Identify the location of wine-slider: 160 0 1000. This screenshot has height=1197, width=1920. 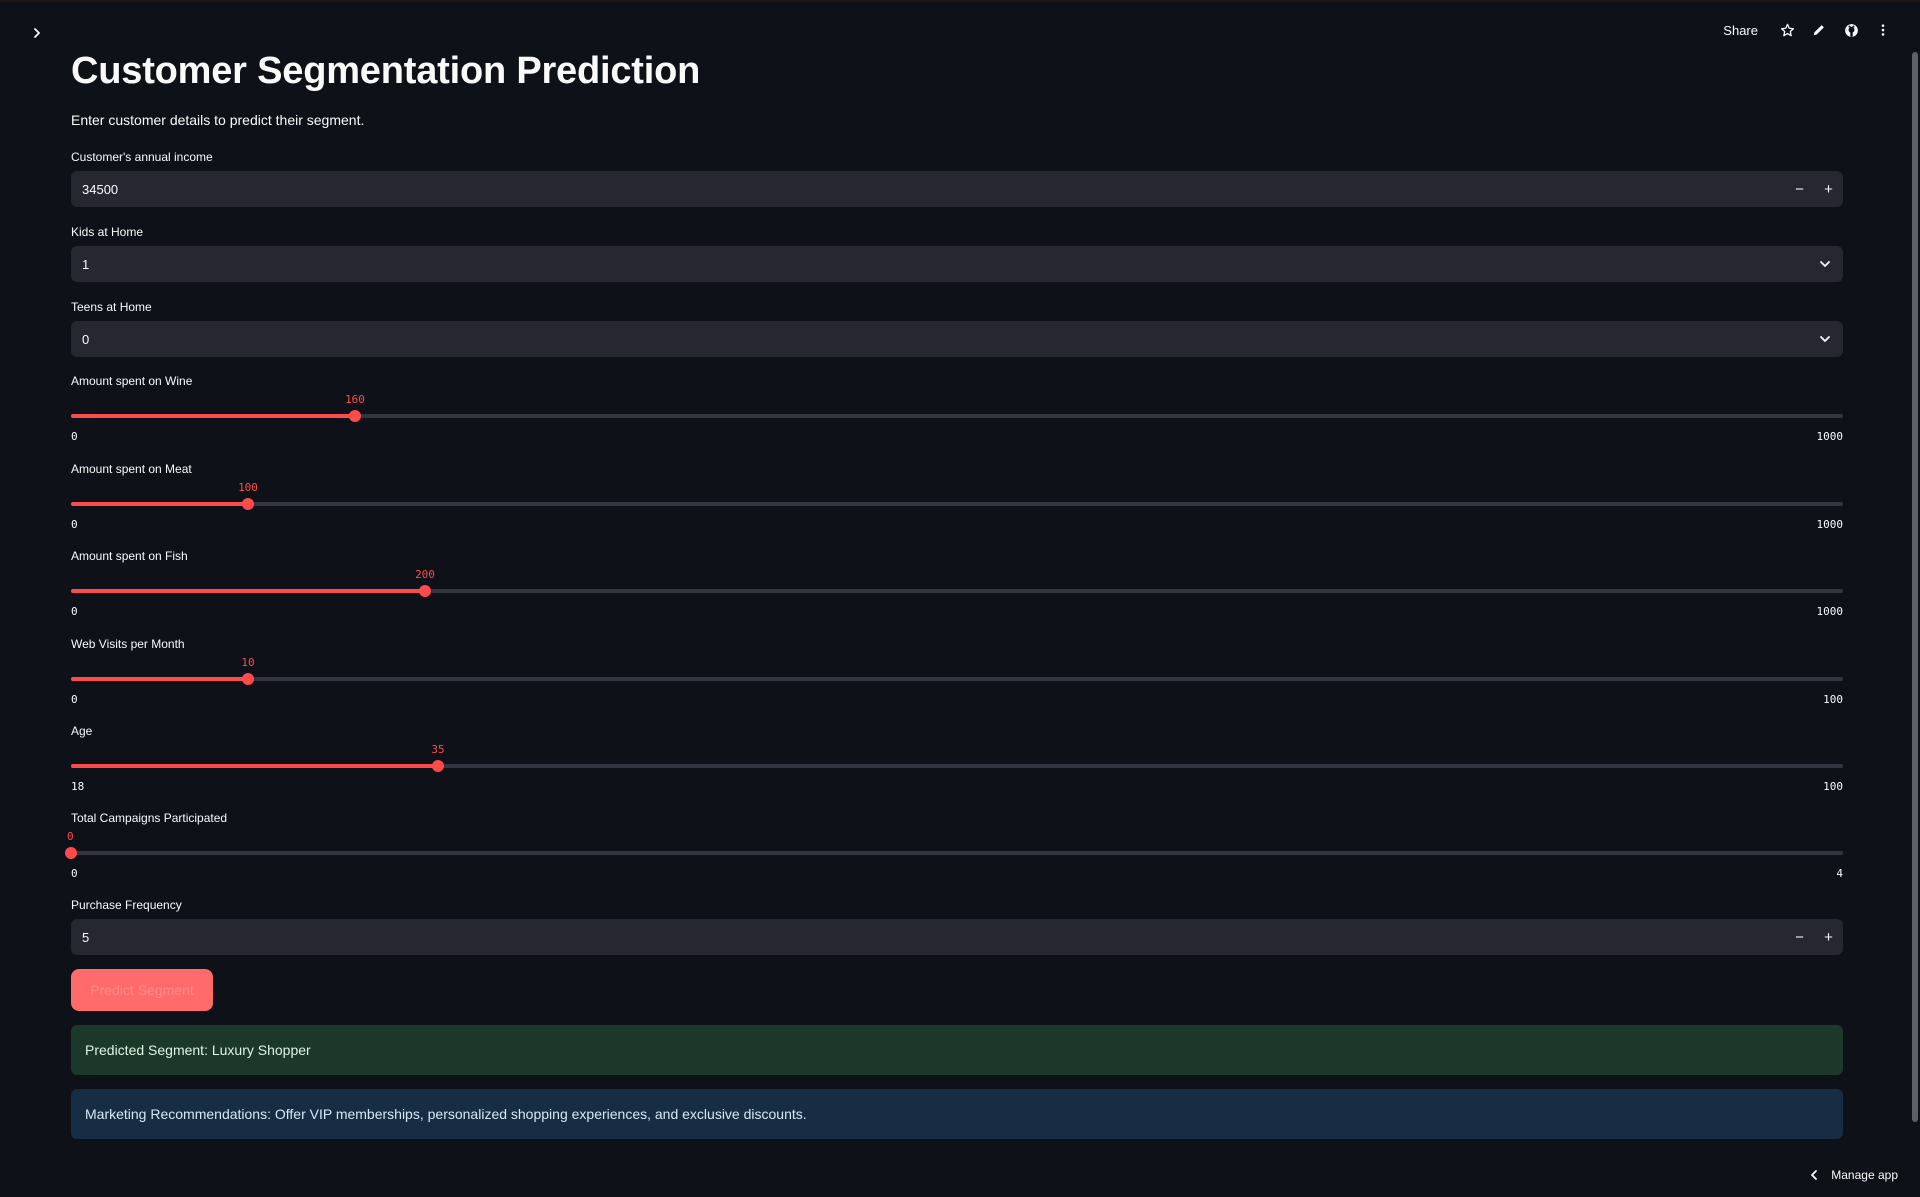
(957, 416).